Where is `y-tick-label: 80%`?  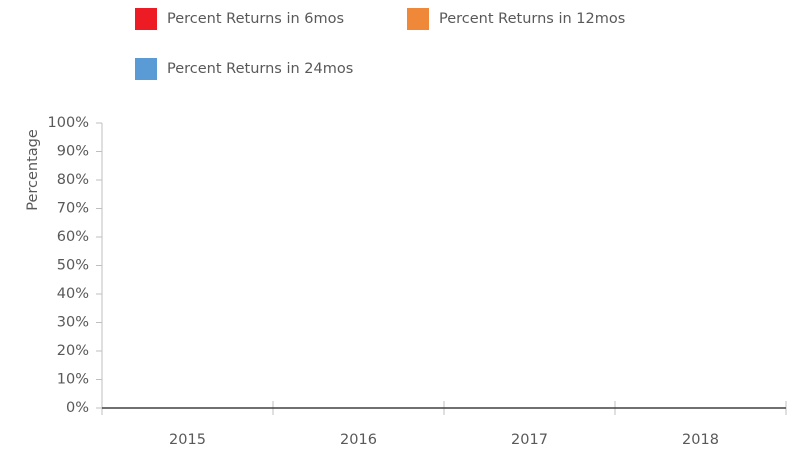
y-tick-label: 80% is located at coordinates (73, 180).